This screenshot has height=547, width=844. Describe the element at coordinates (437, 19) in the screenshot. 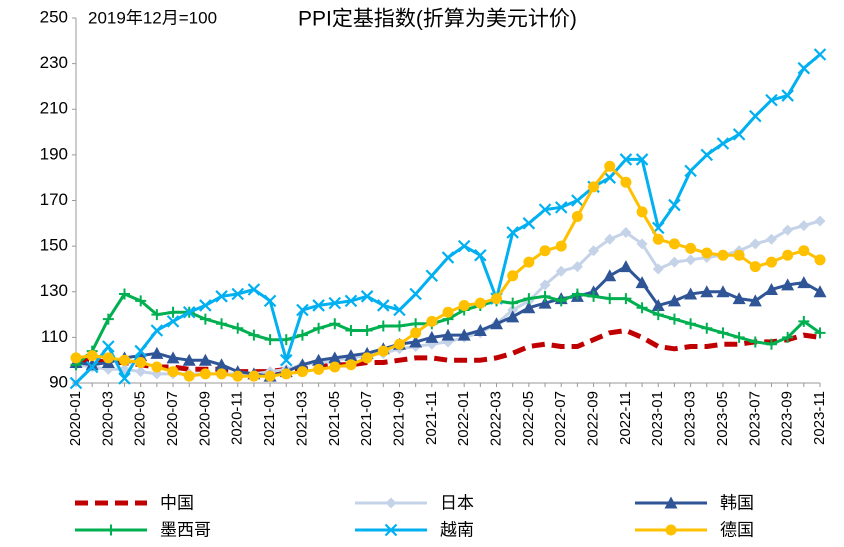

I see `chart-title: PPI定基指数(折算为美元计价)` at that location.